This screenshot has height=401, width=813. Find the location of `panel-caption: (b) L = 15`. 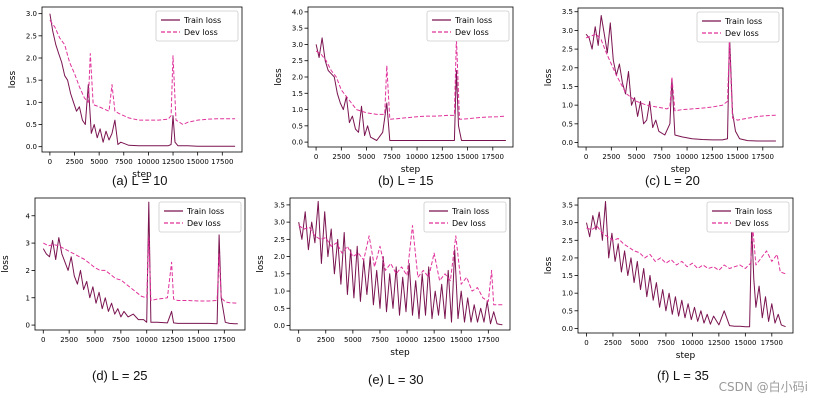

panel-caption: (b) L = 15 is located at coordinates (406, 180).